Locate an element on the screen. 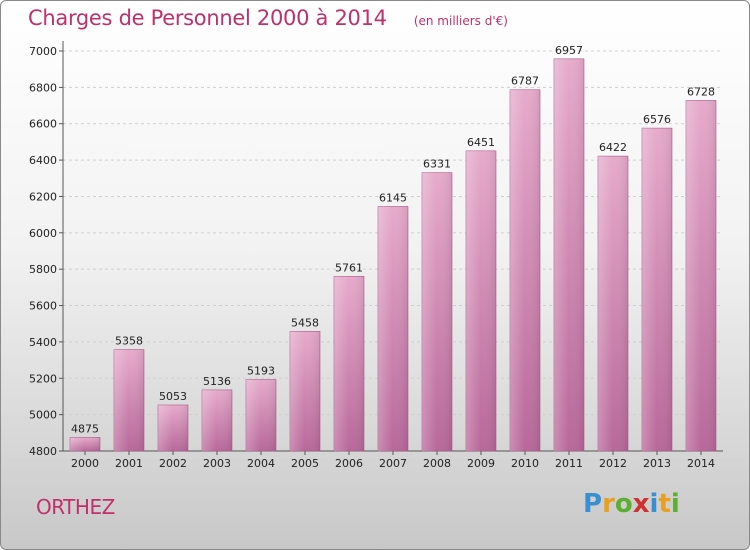  x-tick-label-2007: 2007 is located at coordinates (393, 463).